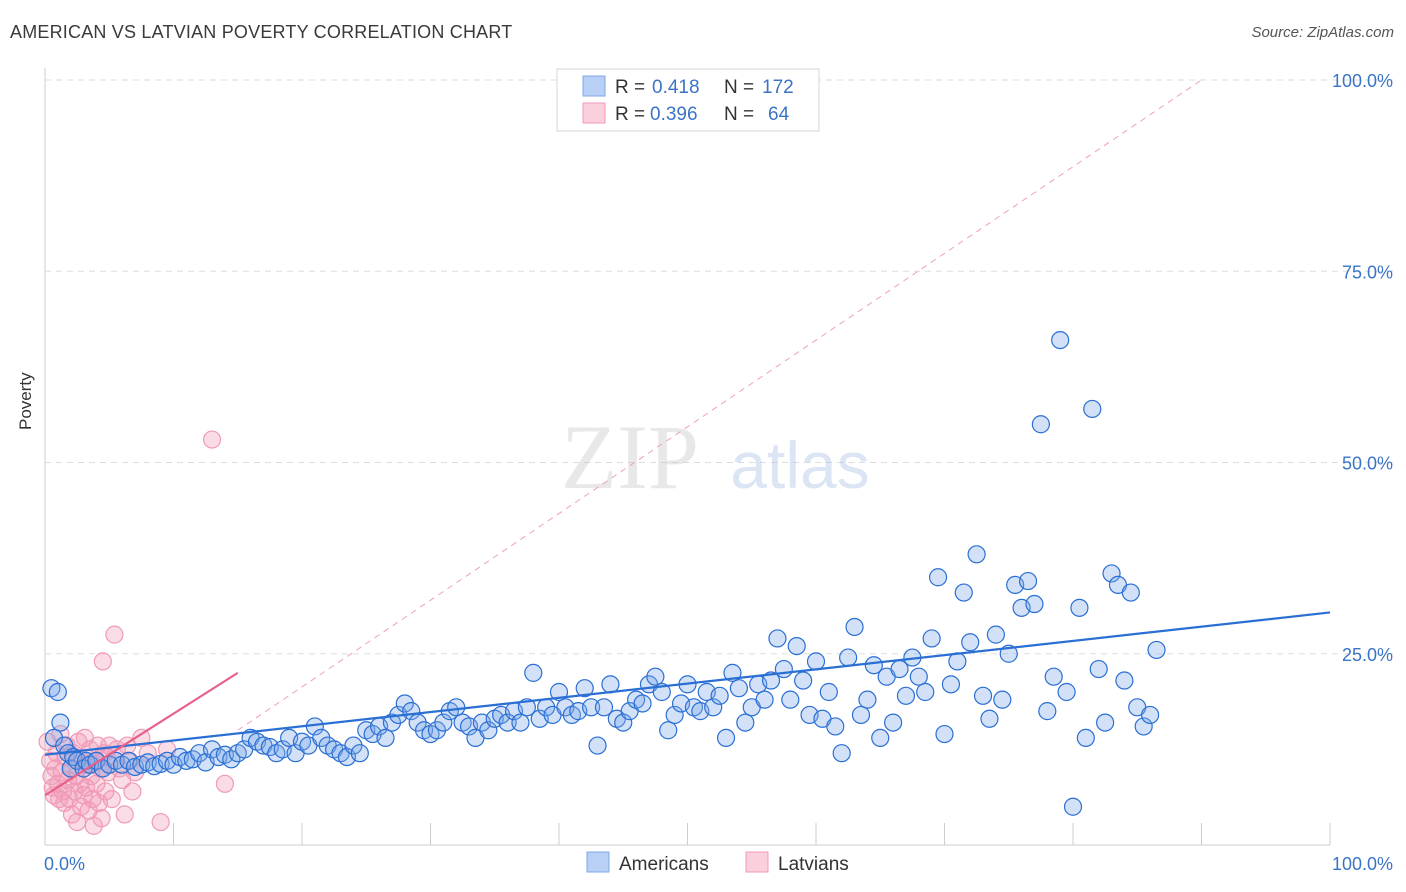 This screenshot has width=1406, height=892. Describe the element at coordinates (778, 87) in the screenshot. I see `americans-n-value: 172` at that location.